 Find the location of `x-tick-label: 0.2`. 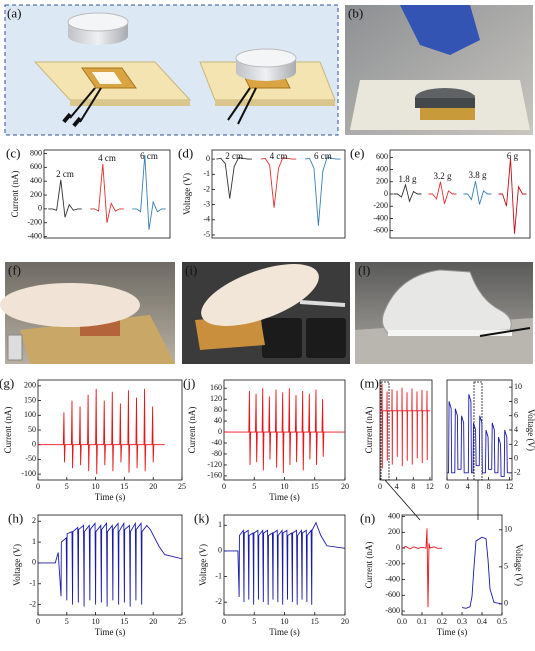

x-tick-label: 0.2 is located at coordinates (442, 621).